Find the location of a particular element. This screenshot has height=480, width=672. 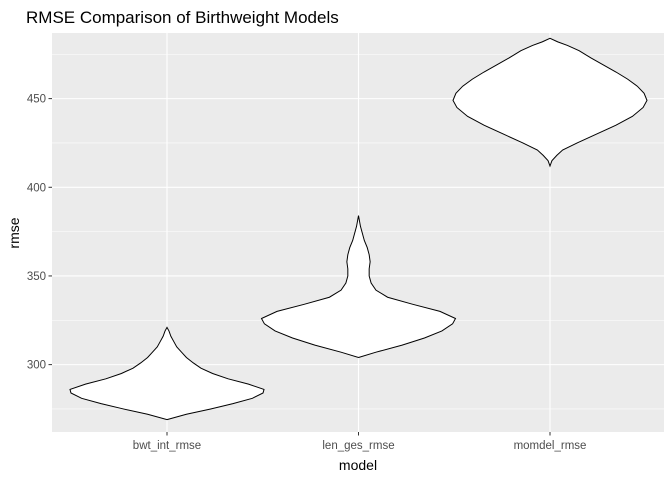

x-axis: bwt_int_rmse len_ges_rmse momdel_rmse is located at coordinates (360, 442).